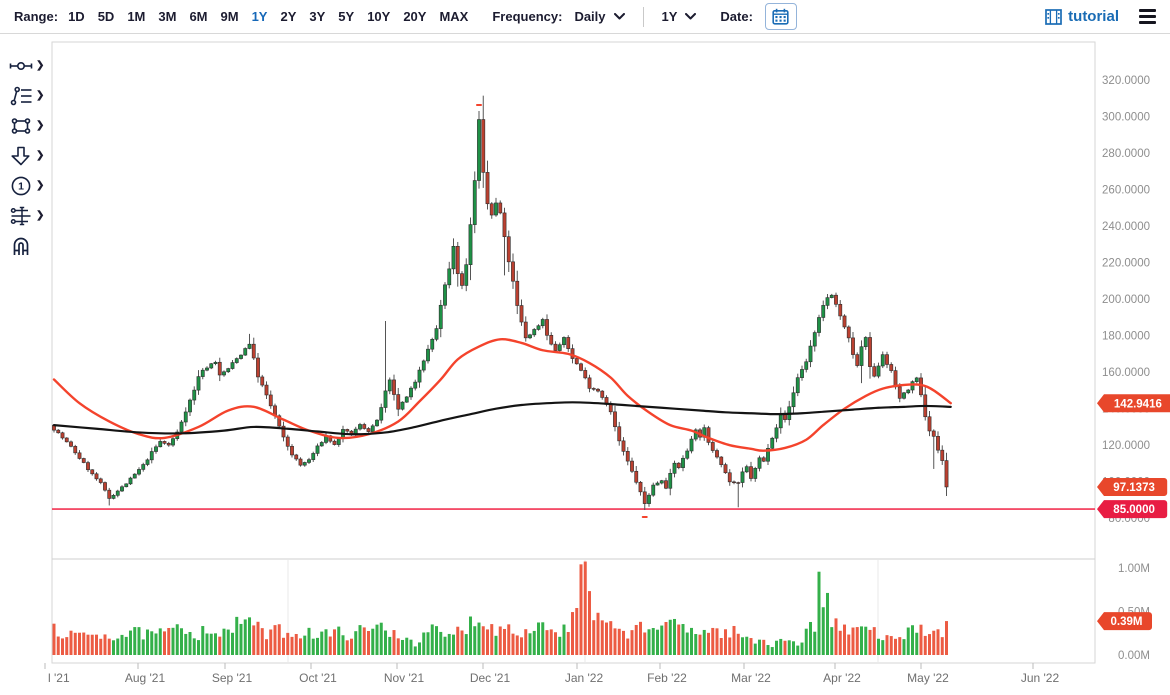 The image size is (1170, 695). Describe the element at coordinates (1126, 191) in the screenshot. I see `svg-text: 260.0000` at that location.